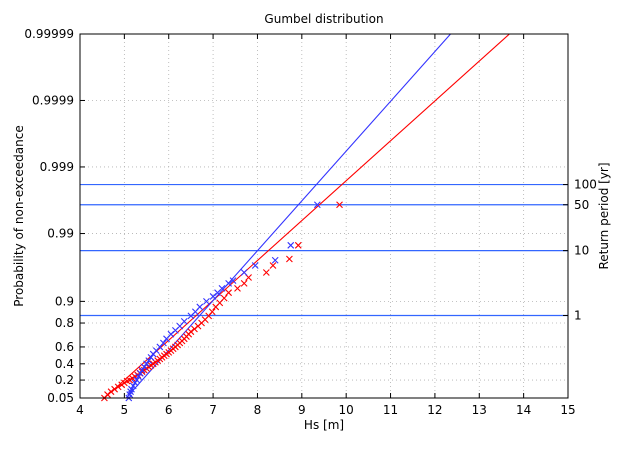 The height and width of the screenshot is (449, 627). What do you see at coordinates (213, 410) in the screenshot?
I see `x-tick-label: 7` at bounding box center [213, 410].